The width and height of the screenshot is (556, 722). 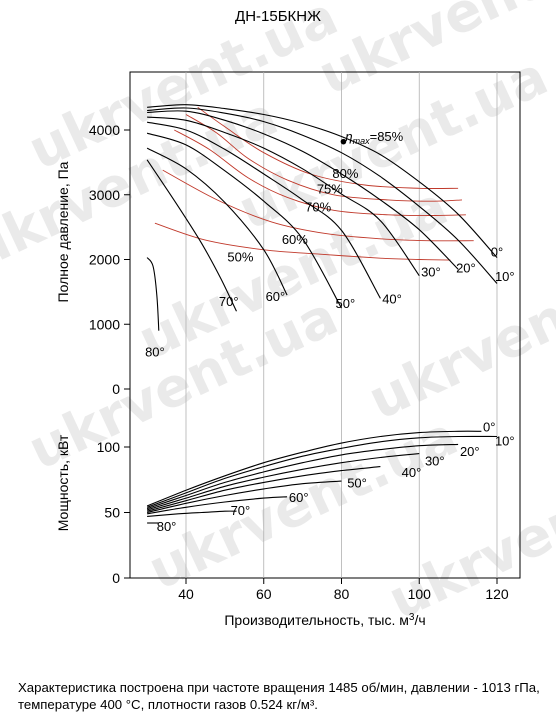 I want to click on pressure-annotation: 40°, so click(x=392, y=299).